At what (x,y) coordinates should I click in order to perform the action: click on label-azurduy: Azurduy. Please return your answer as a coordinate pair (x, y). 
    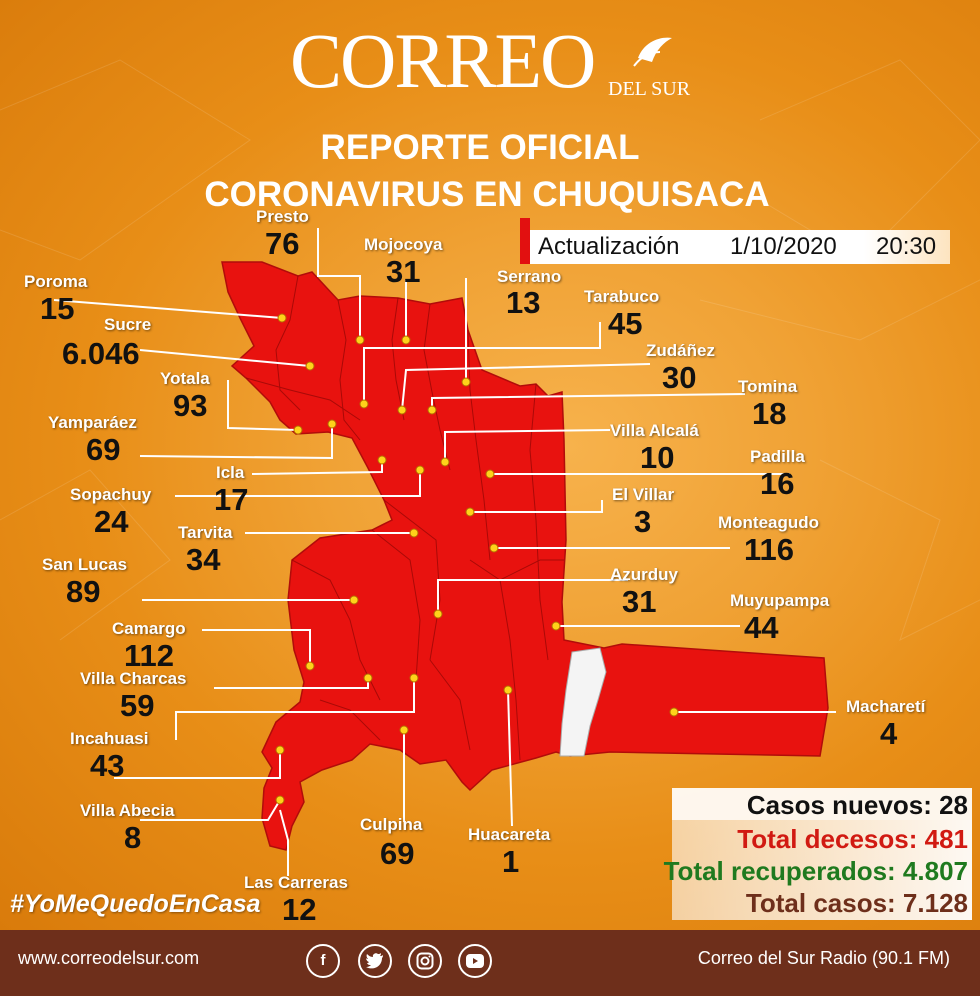
    Looking at the image, I should click on (644, 574).